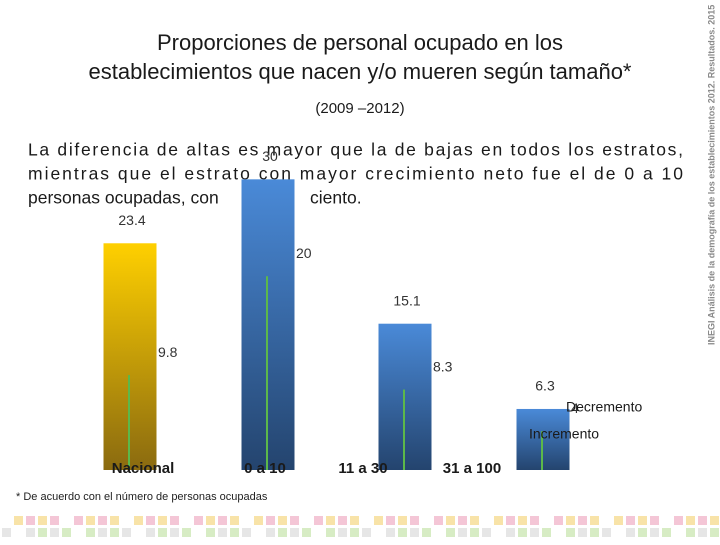 The image size is (720, 545). Describe the element at coordinates (143, 468) in the screenshot. I see `x-tick-label: Nacional` at that location.